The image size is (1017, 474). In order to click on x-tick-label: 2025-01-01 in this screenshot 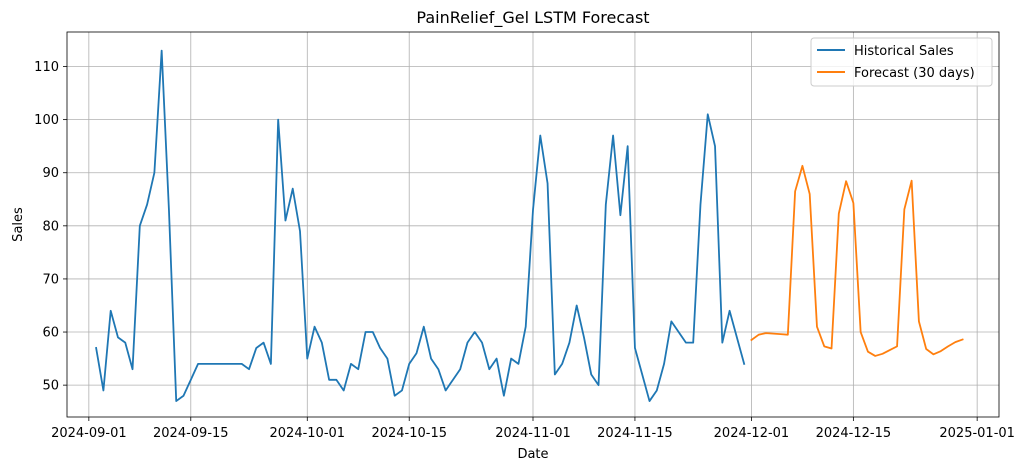, I will do `click(977, 433)`.